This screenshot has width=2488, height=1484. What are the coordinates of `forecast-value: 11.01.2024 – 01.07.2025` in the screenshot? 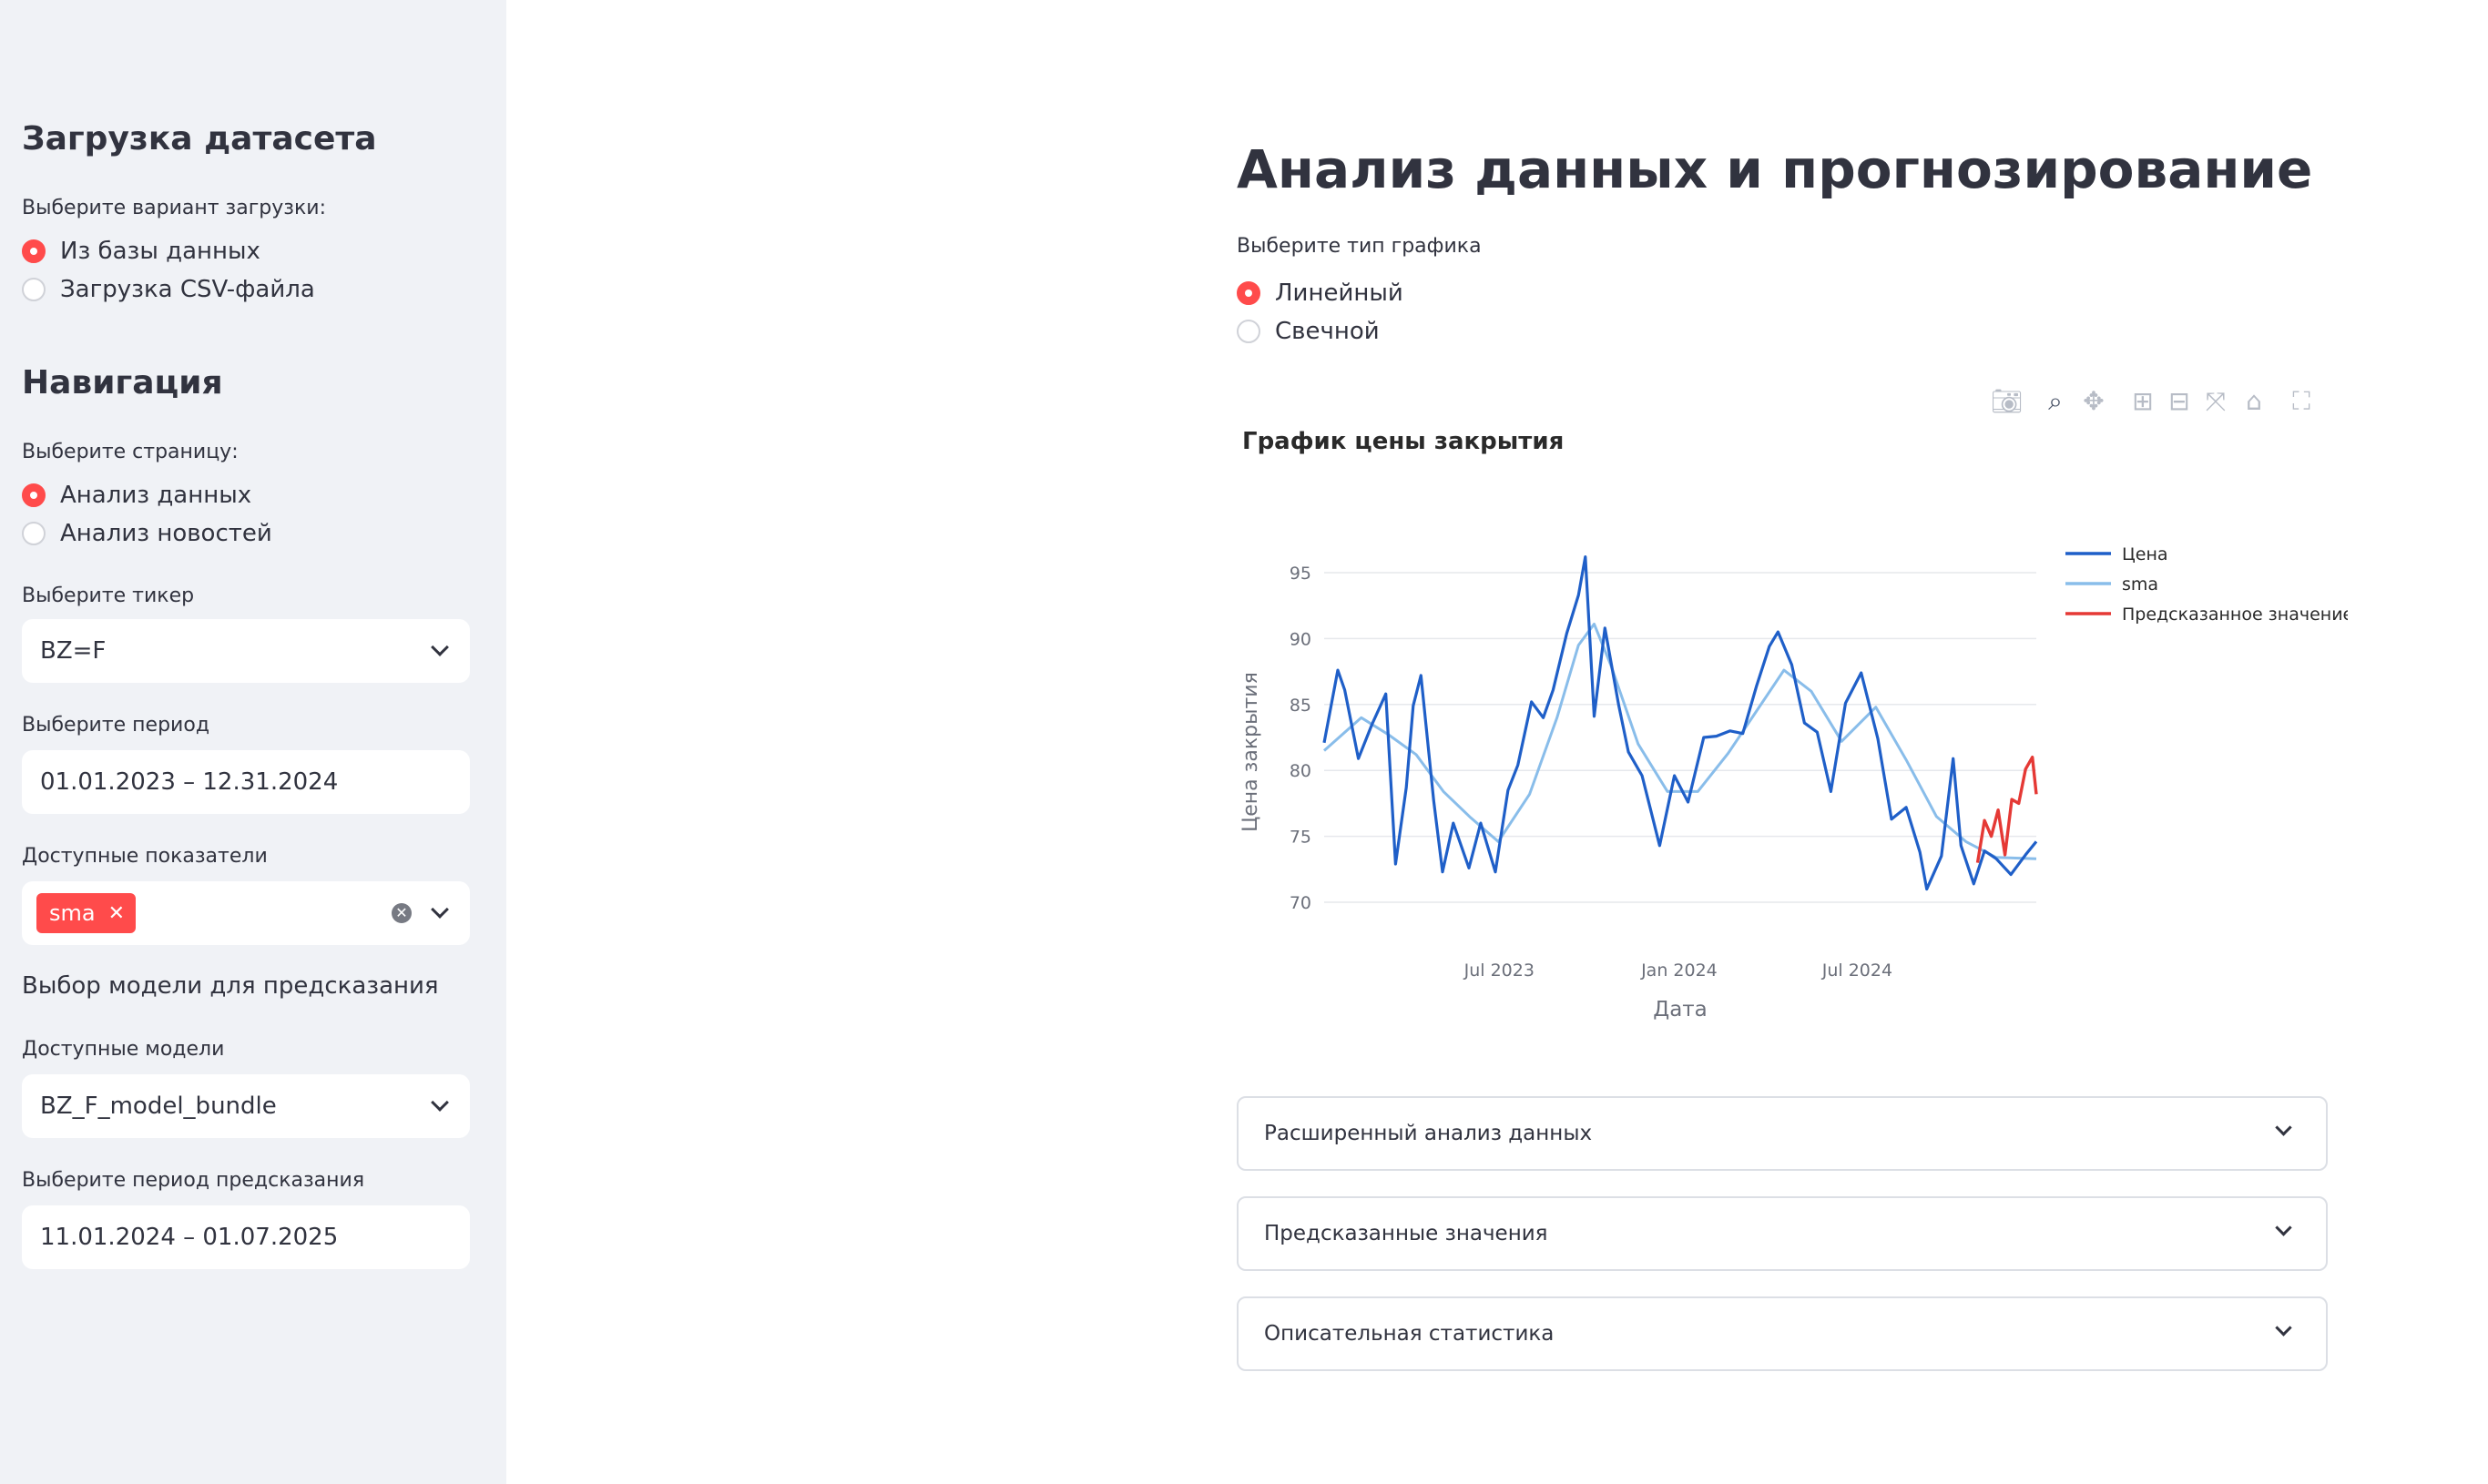 It's located at (189, 1237).